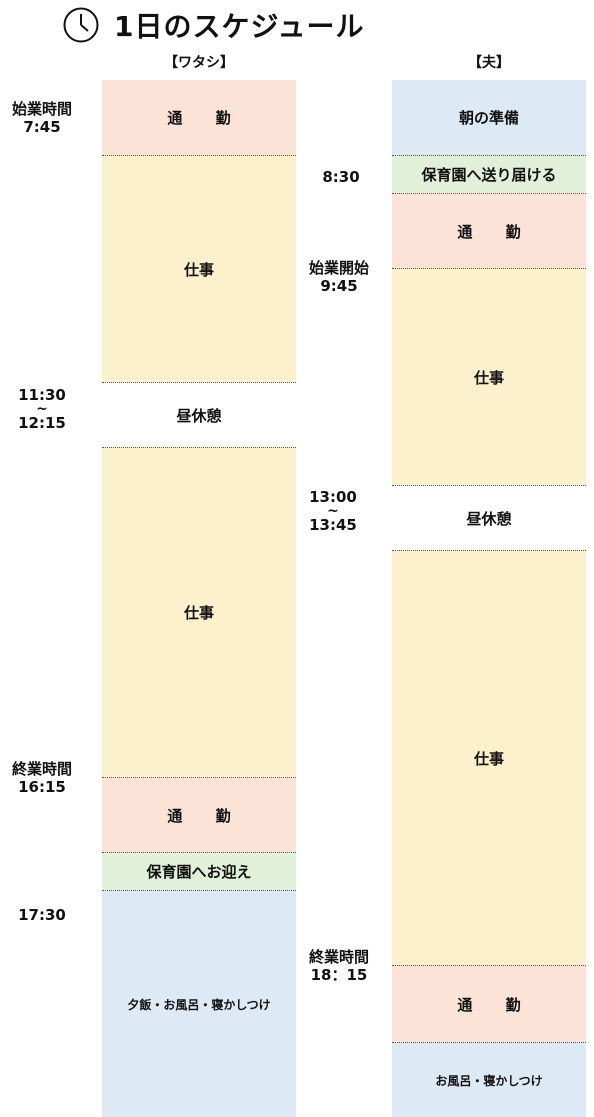  I want to click on time-label-dropoff: 8:30, so click(341, 177).